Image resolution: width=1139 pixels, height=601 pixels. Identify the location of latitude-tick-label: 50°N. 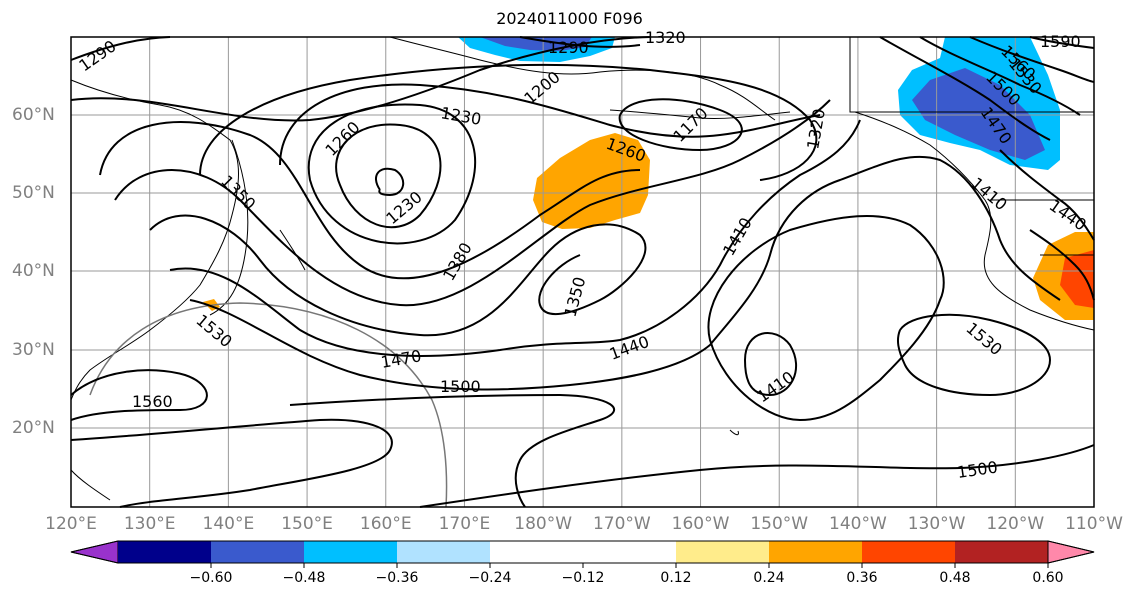
(33, 193).